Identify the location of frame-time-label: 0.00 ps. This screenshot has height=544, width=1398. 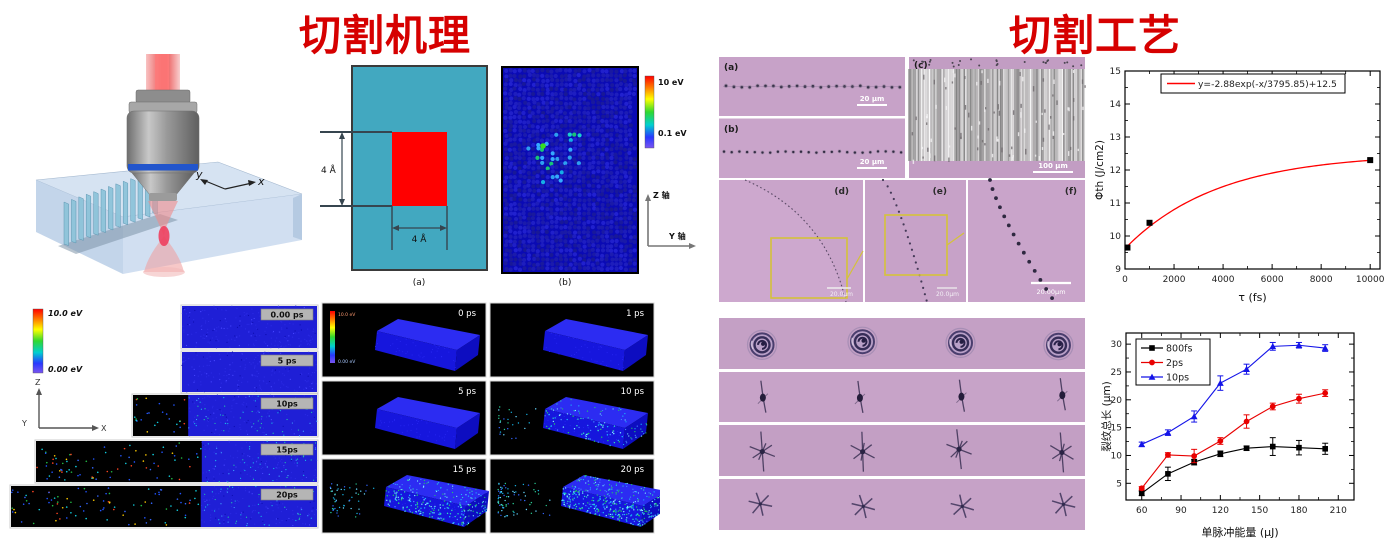
(286, 315).